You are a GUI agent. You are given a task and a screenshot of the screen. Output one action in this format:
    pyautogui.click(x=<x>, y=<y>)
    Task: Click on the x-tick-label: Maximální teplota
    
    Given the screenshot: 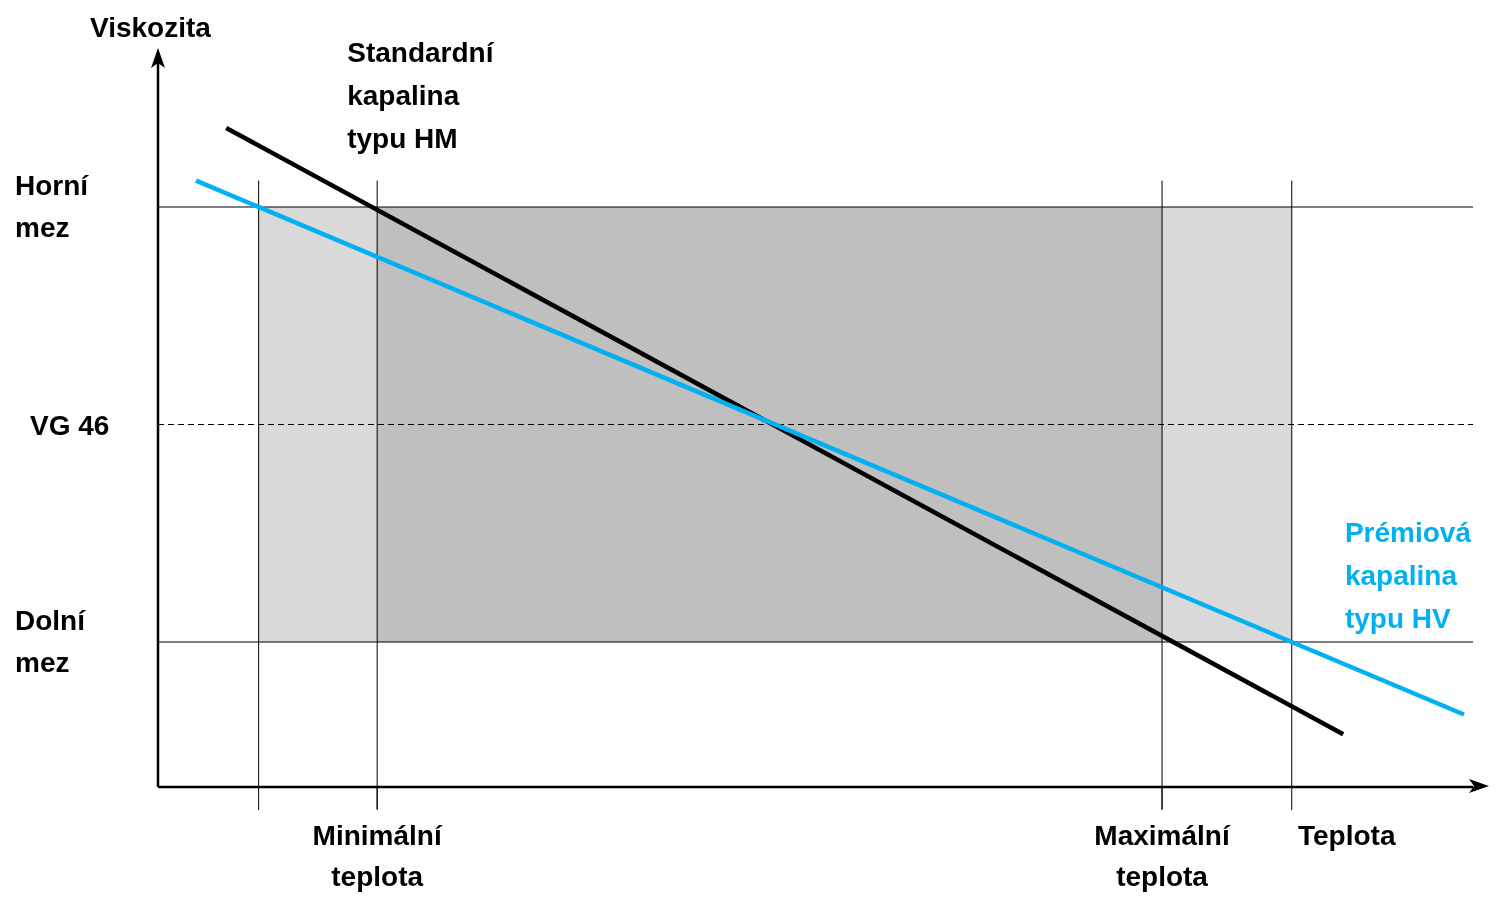 What is the action you would take?
    pyautogui.click(x=1162, y=856)
    